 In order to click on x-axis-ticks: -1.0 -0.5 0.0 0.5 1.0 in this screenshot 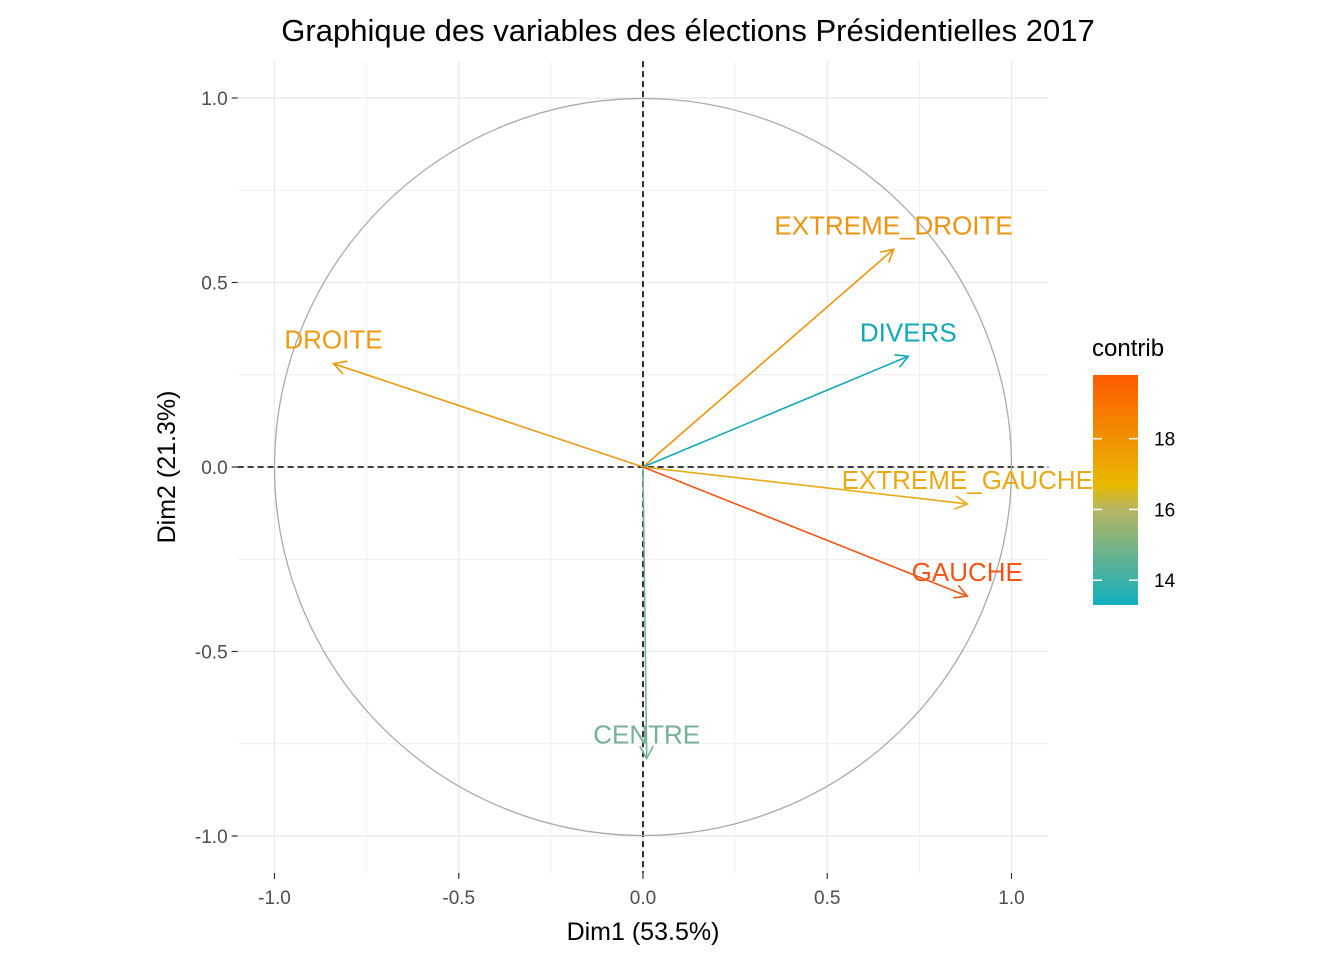, I will do `click(641, 890)`.